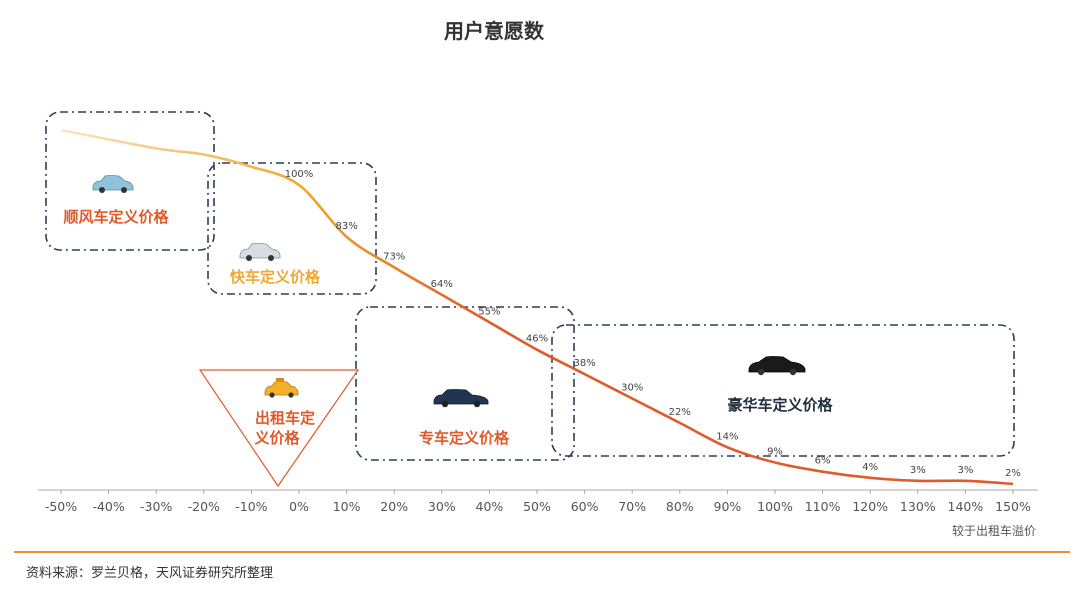 The image size is (1080, 591). Describe the element at coordinates (442, 284) in the screenshot. I see `data-label: 64%` at that location.